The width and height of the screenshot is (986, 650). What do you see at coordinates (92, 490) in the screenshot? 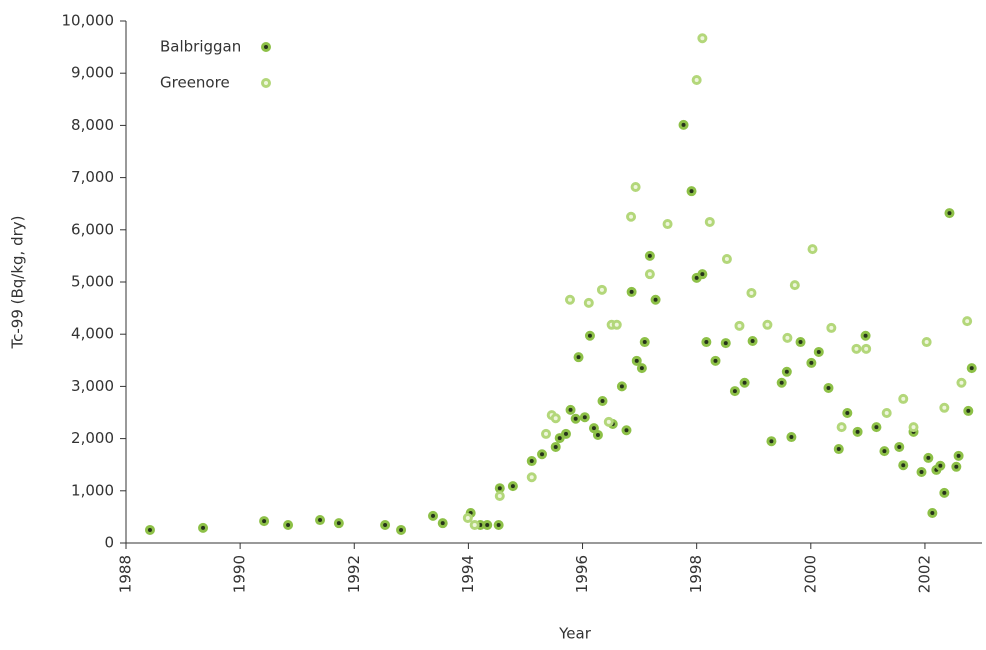
I see `y-tick-label: 1,000` at bounding box center [92, 490].